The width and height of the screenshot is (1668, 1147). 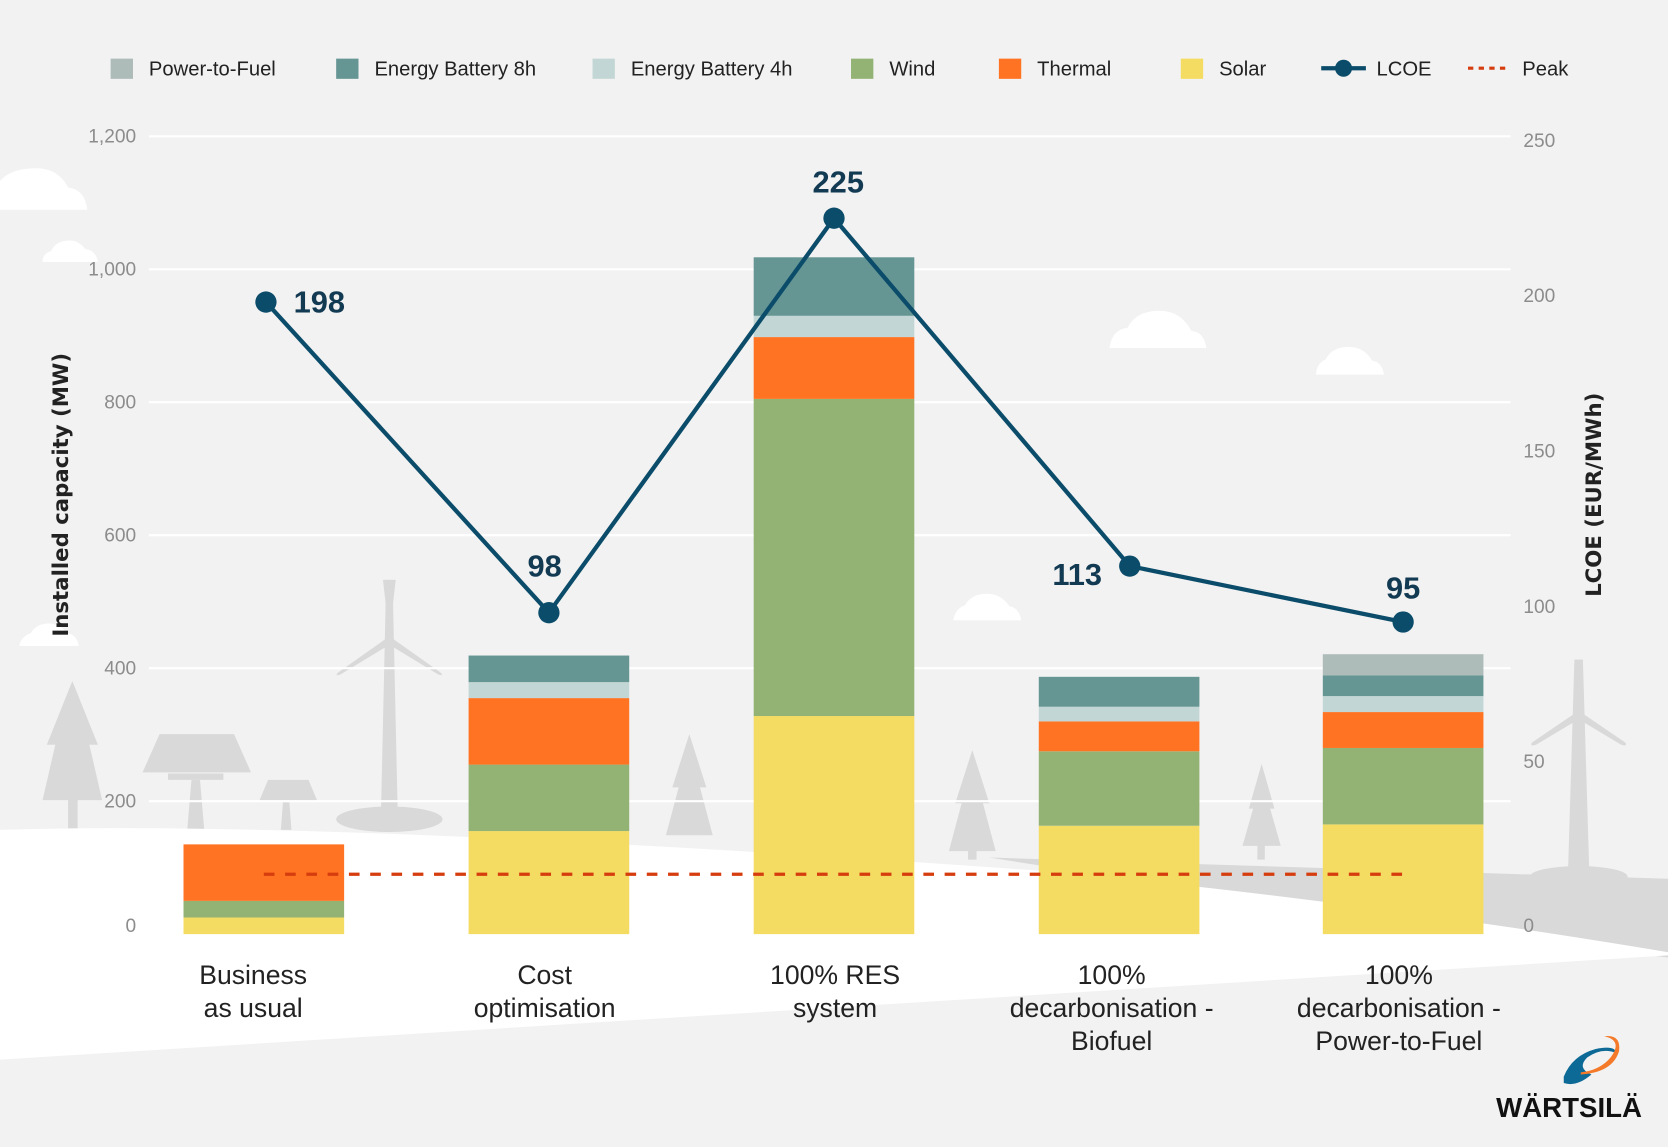 I want to click on right-axis-ticks: 0 50 100 150 200 250, so click(x=1539, y=534).